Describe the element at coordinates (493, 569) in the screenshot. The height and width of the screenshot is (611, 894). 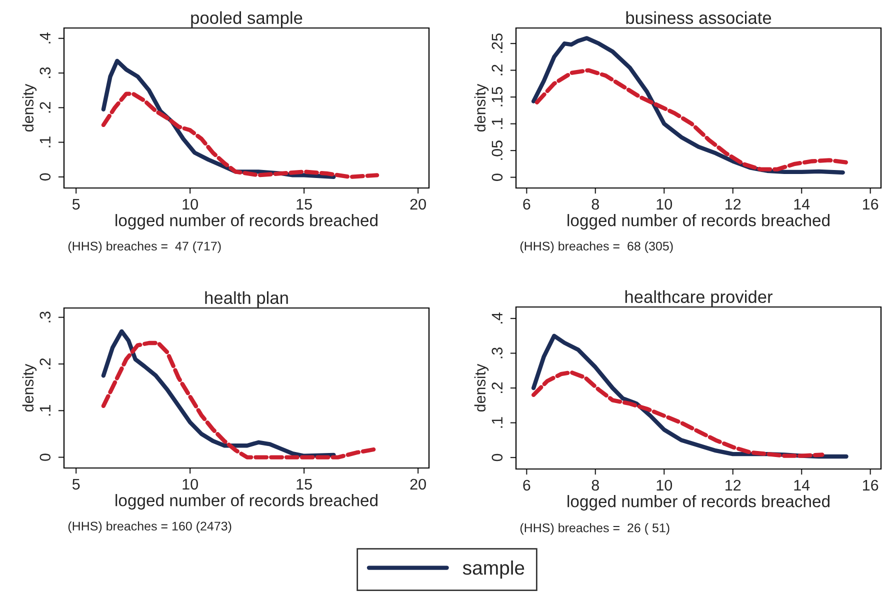
I see `legend-label: sample` at that location.